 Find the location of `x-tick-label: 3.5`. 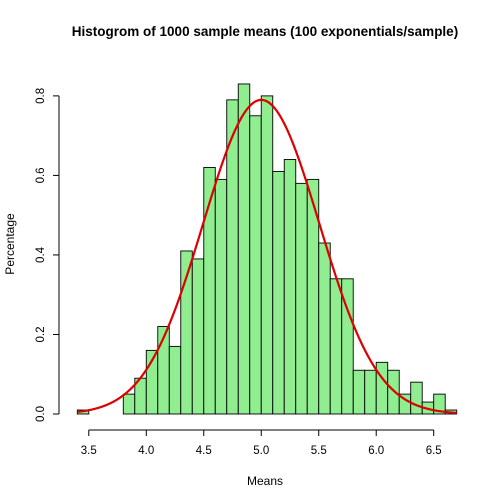

x-tick-label: 3.5 is located at coordinates (89, 451).